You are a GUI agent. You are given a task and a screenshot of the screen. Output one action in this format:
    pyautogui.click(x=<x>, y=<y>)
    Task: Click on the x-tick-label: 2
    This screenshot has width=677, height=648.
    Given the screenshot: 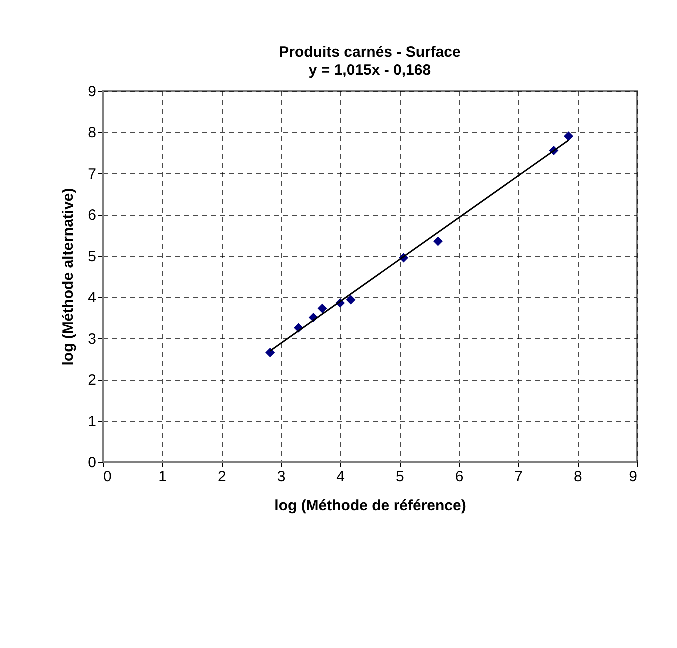 What is the action you would take?
    pyautogui.click(x=222, y=477)
    